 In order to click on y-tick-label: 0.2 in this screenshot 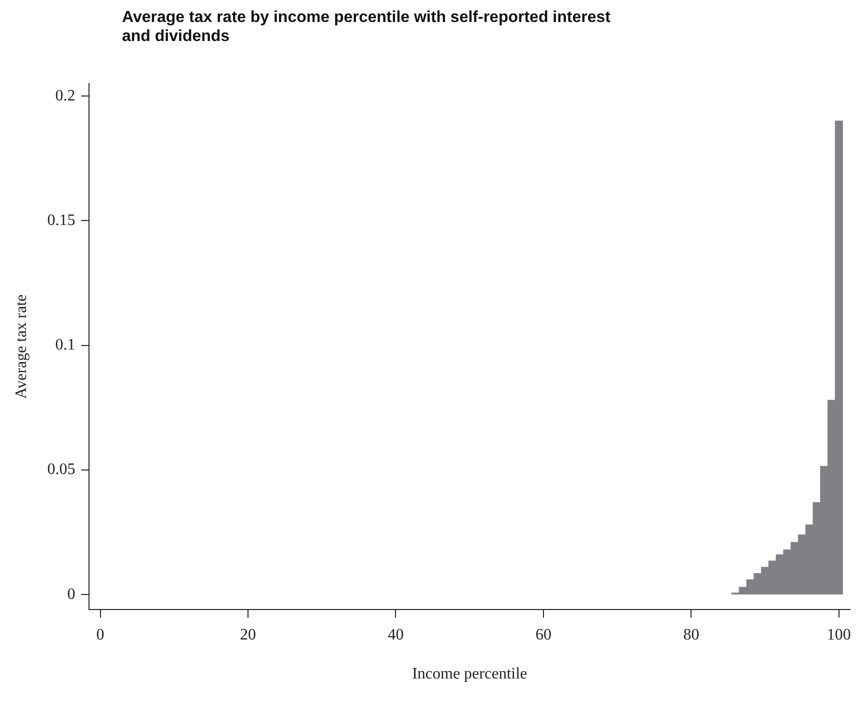, I will do `click(65, 95)`.